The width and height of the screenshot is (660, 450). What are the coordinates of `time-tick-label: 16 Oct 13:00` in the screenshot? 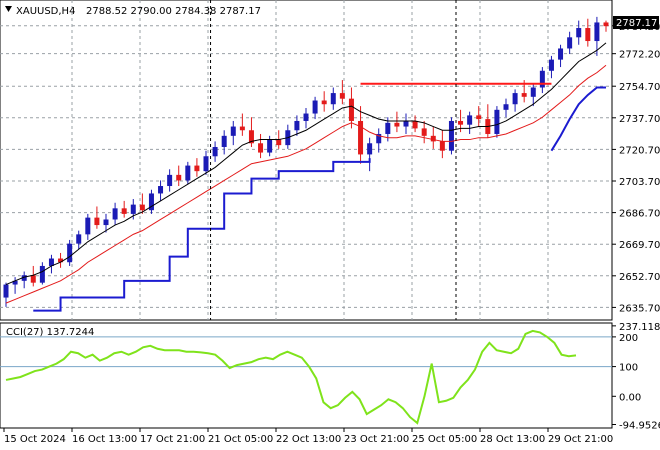 It's located at (104, 439).